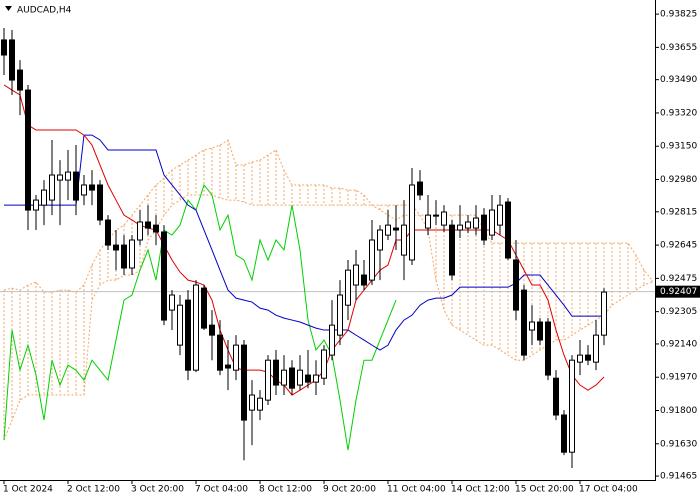  What do you see at coordinates (678, 80) in the screenshot?
I see `y-tick-label: 0.93490` at bounding box center [678, 80].